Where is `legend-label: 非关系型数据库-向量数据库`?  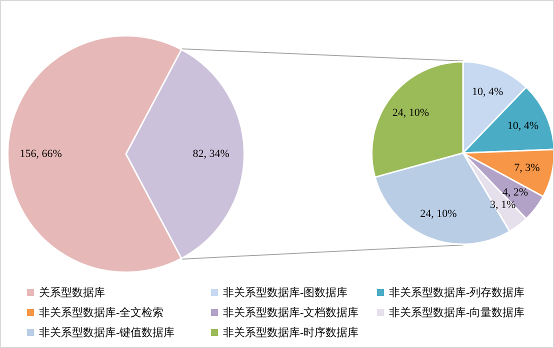
legend-label: 非关系型数据库-向量数据库 is located at coordinates (457, 313).